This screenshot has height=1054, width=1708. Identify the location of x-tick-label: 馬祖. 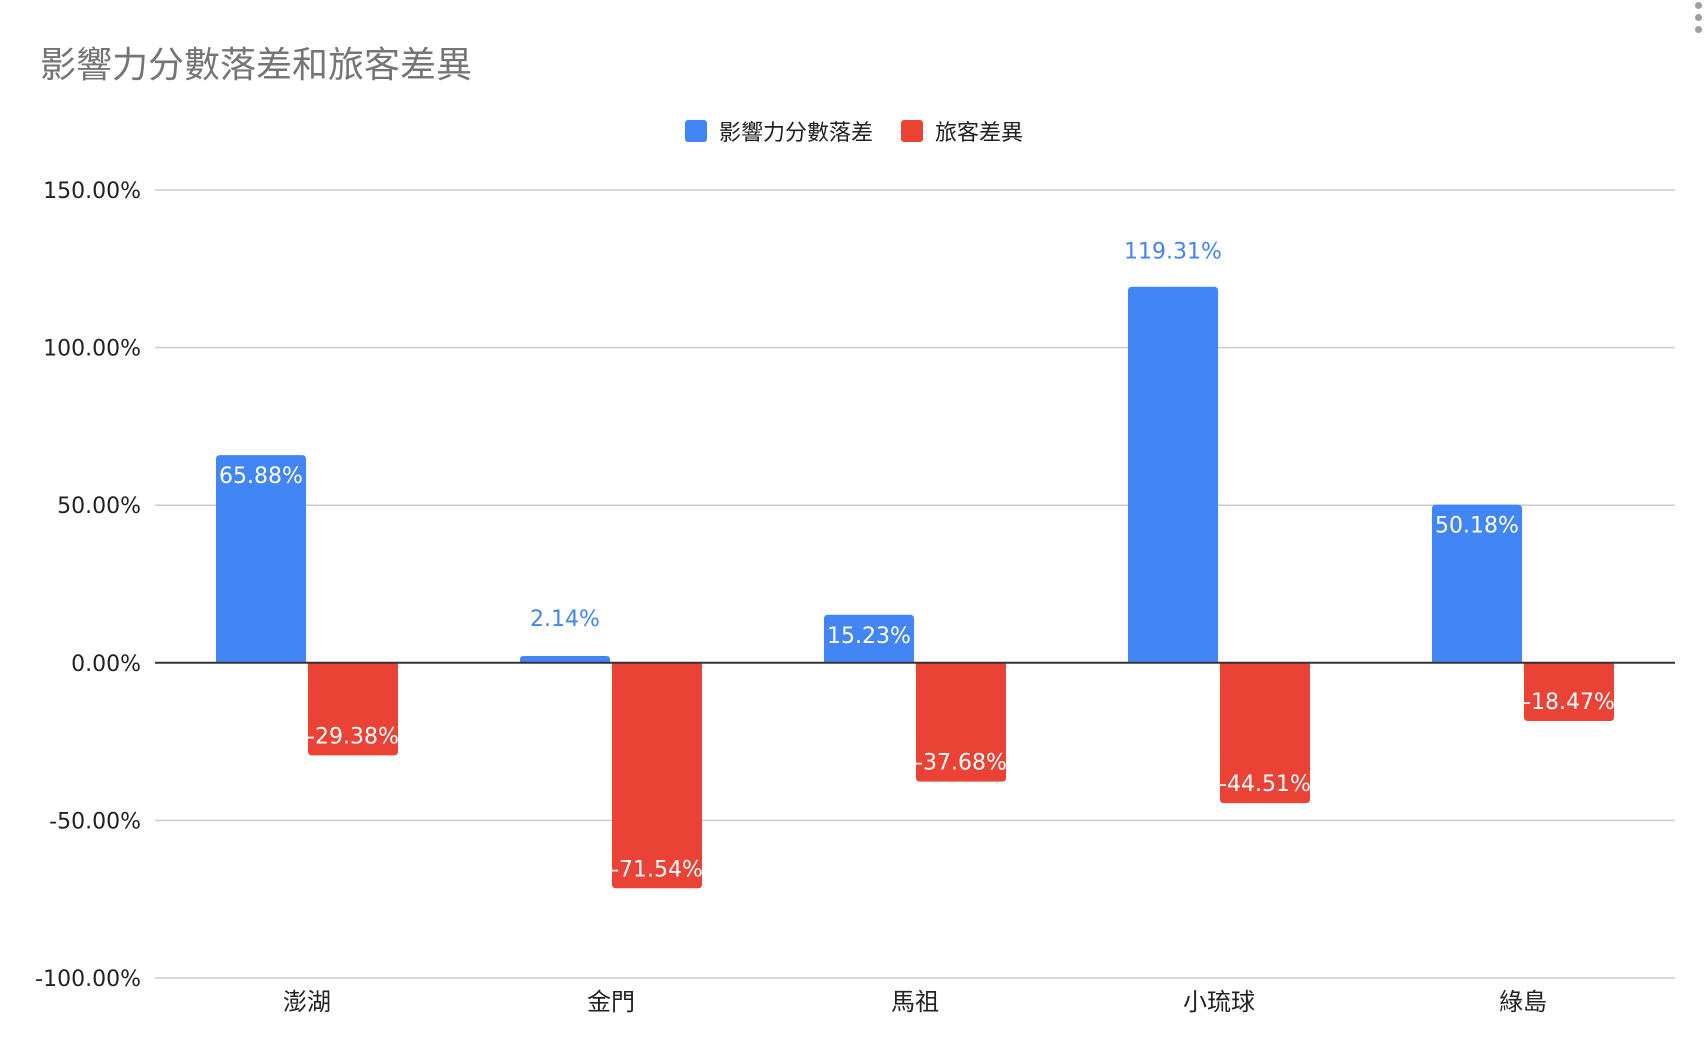
(915, 1002).